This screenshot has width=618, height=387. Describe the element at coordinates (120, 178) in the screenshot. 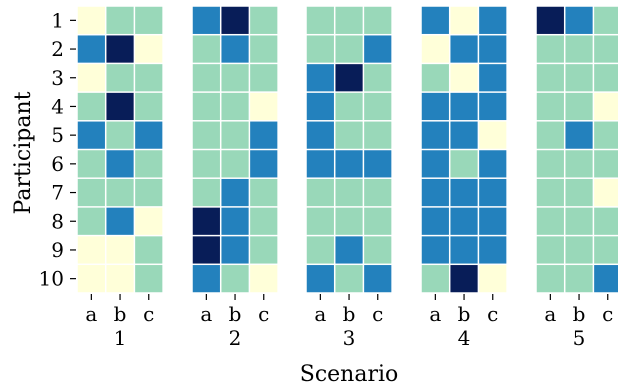

I see `heatmap-panel: a b c1` at that location.